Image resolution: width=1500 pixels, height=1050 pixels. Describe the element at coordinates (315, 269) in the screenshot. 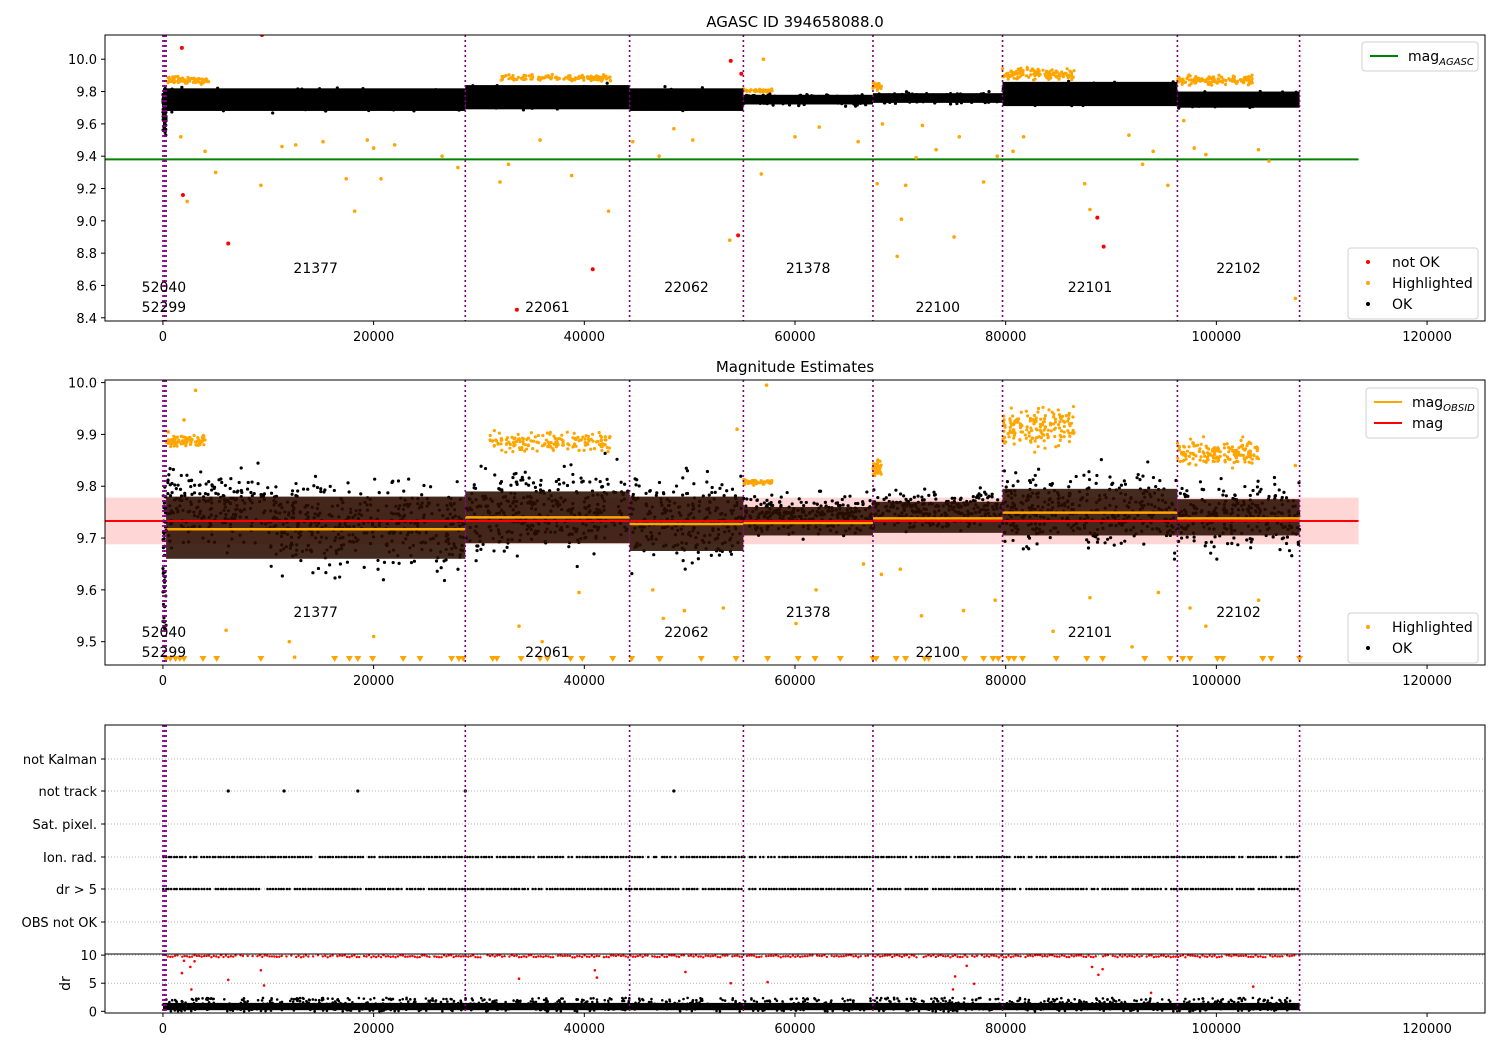

I see `obsid-label: 21377` at that location.